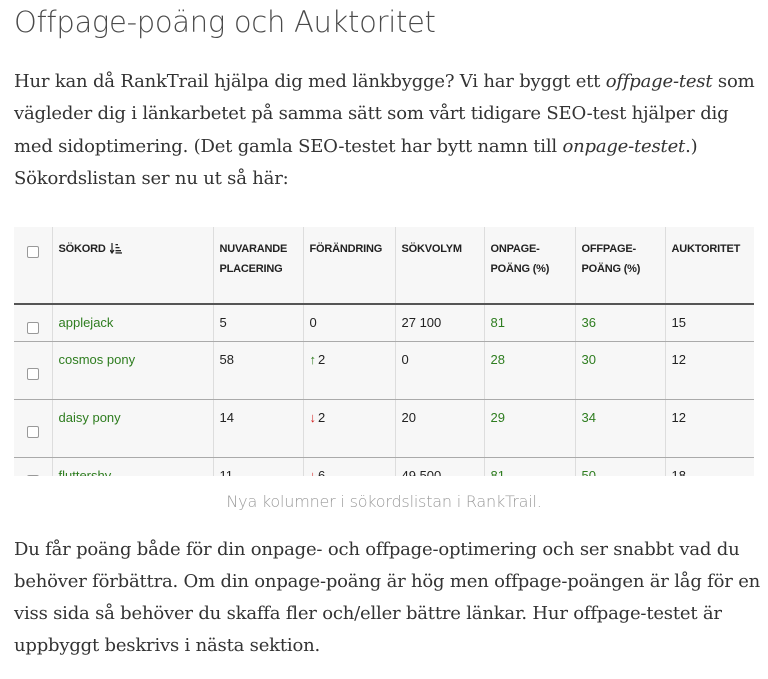 This screenshot has height=679, width=768. Describe the element at coordinates (313, 359) in the screenshot. I see `arrow-up-icon: ↑` at that location.